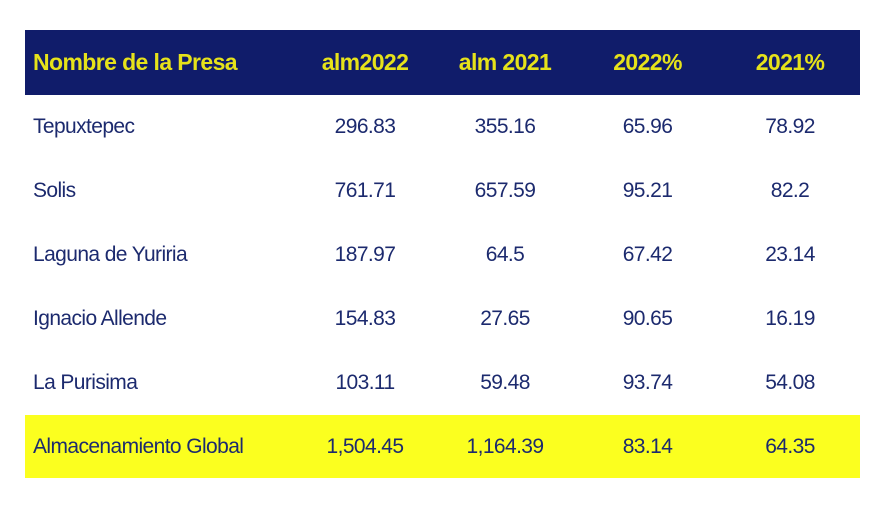 This screenshot has width=892, height=520. I want to click on table-cell: 16.19, so click(790, 318).